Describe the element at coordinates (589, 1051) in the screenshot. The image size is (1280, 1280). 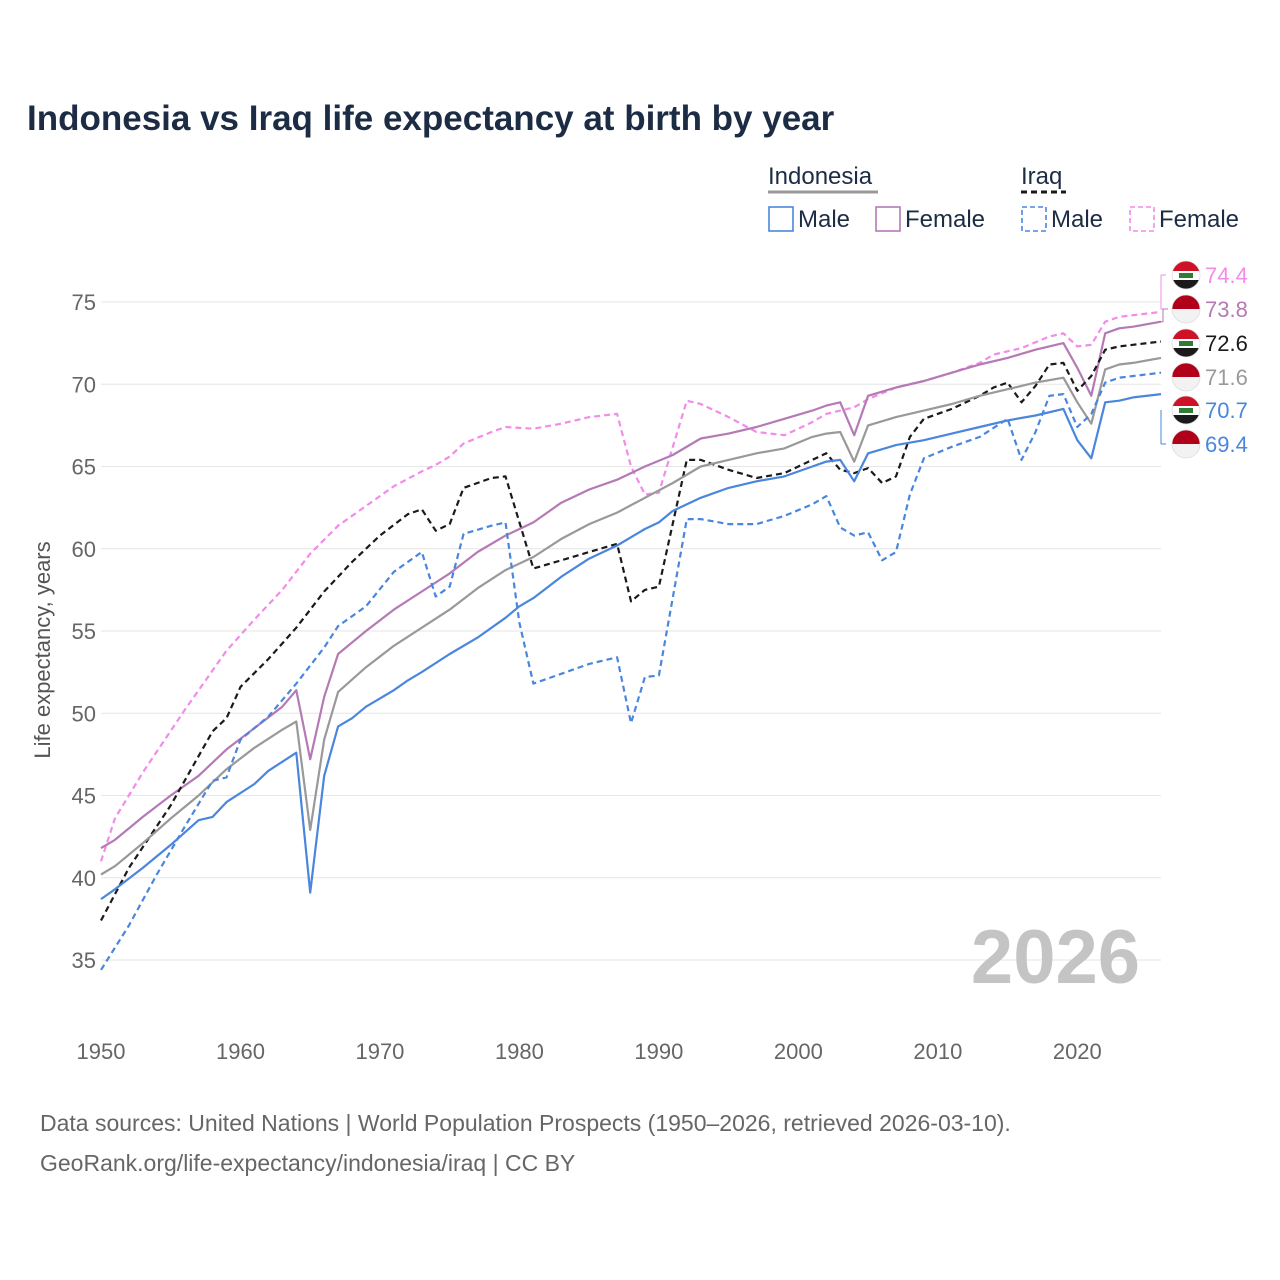
I see `x-axis-ticks: 1950 1960 1970 1980 1990 2000 2010 2020` at that location.